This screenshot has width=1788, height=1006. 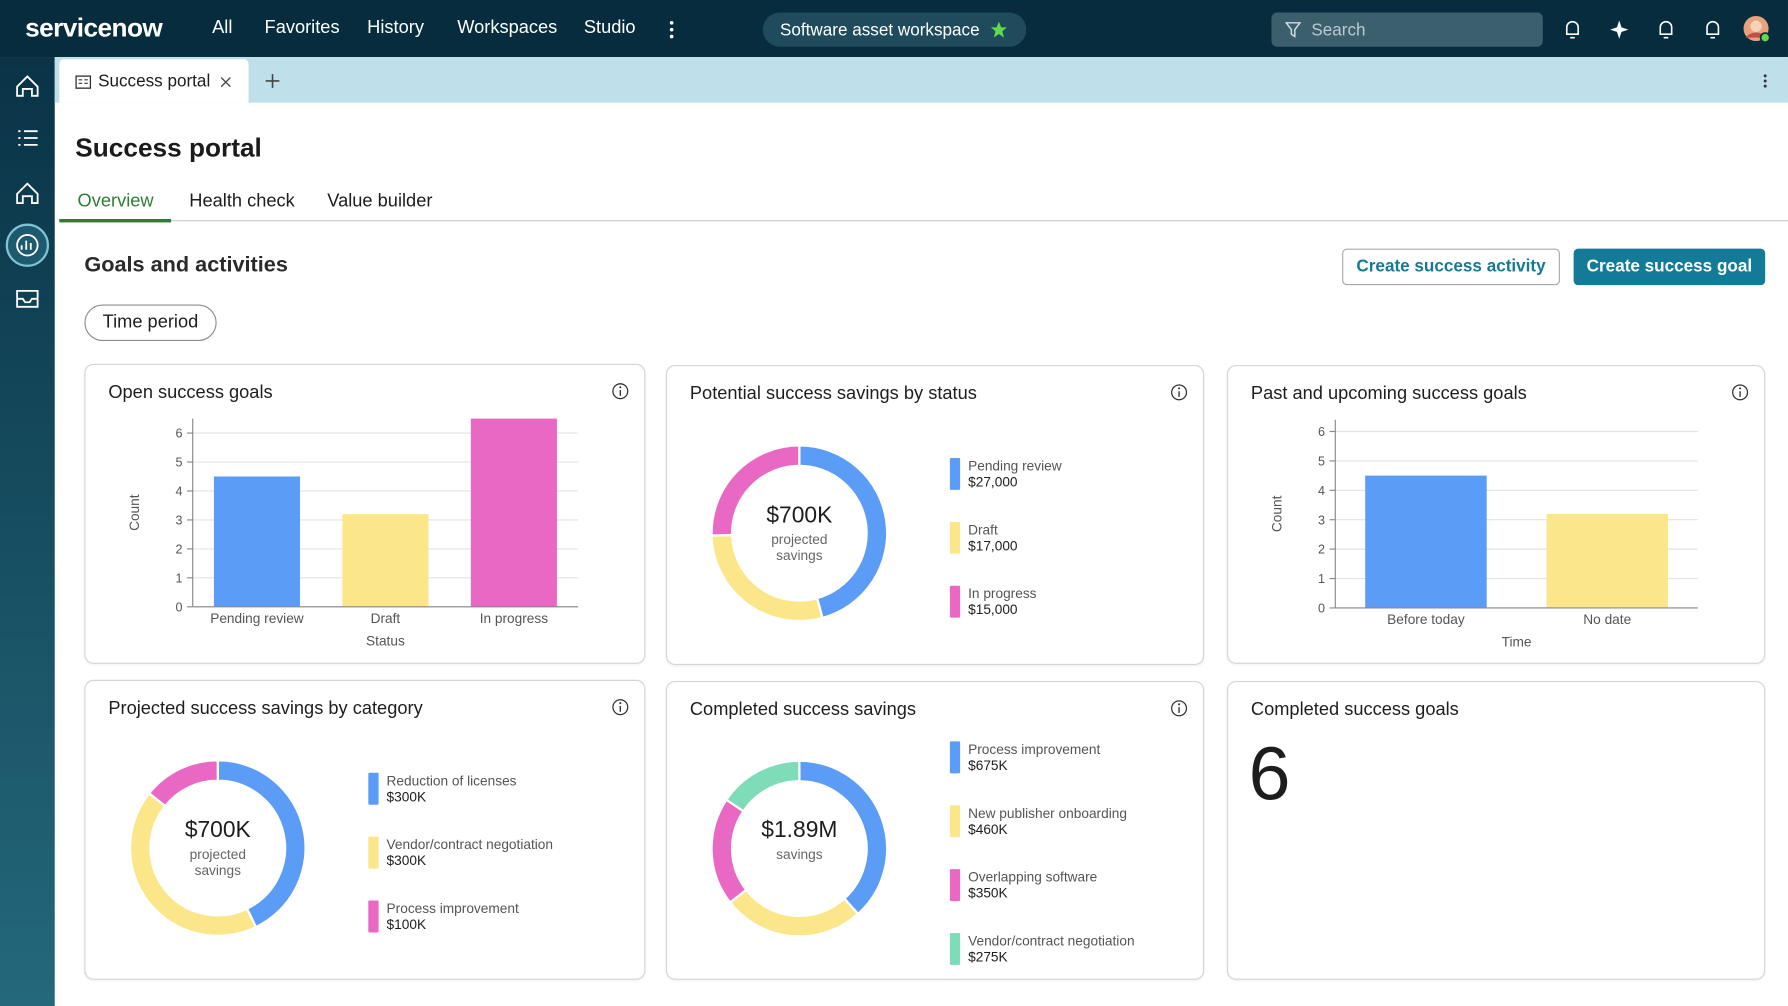 I want to click on new-tab, so click(x=273, y=81).